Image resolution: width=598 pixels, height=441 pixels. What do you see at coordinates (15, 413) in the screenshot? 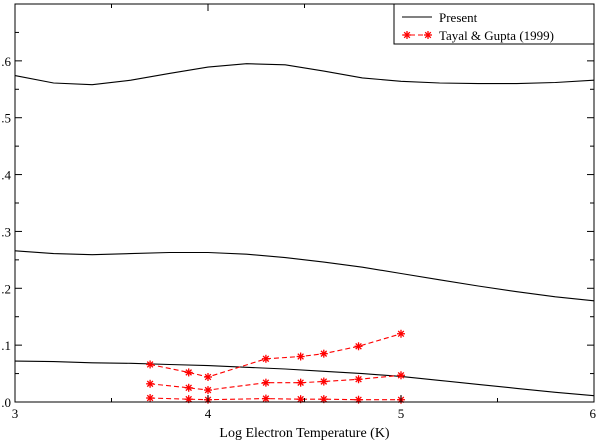
I see `x-tick-label: 3` at bounding box center [15, 413].